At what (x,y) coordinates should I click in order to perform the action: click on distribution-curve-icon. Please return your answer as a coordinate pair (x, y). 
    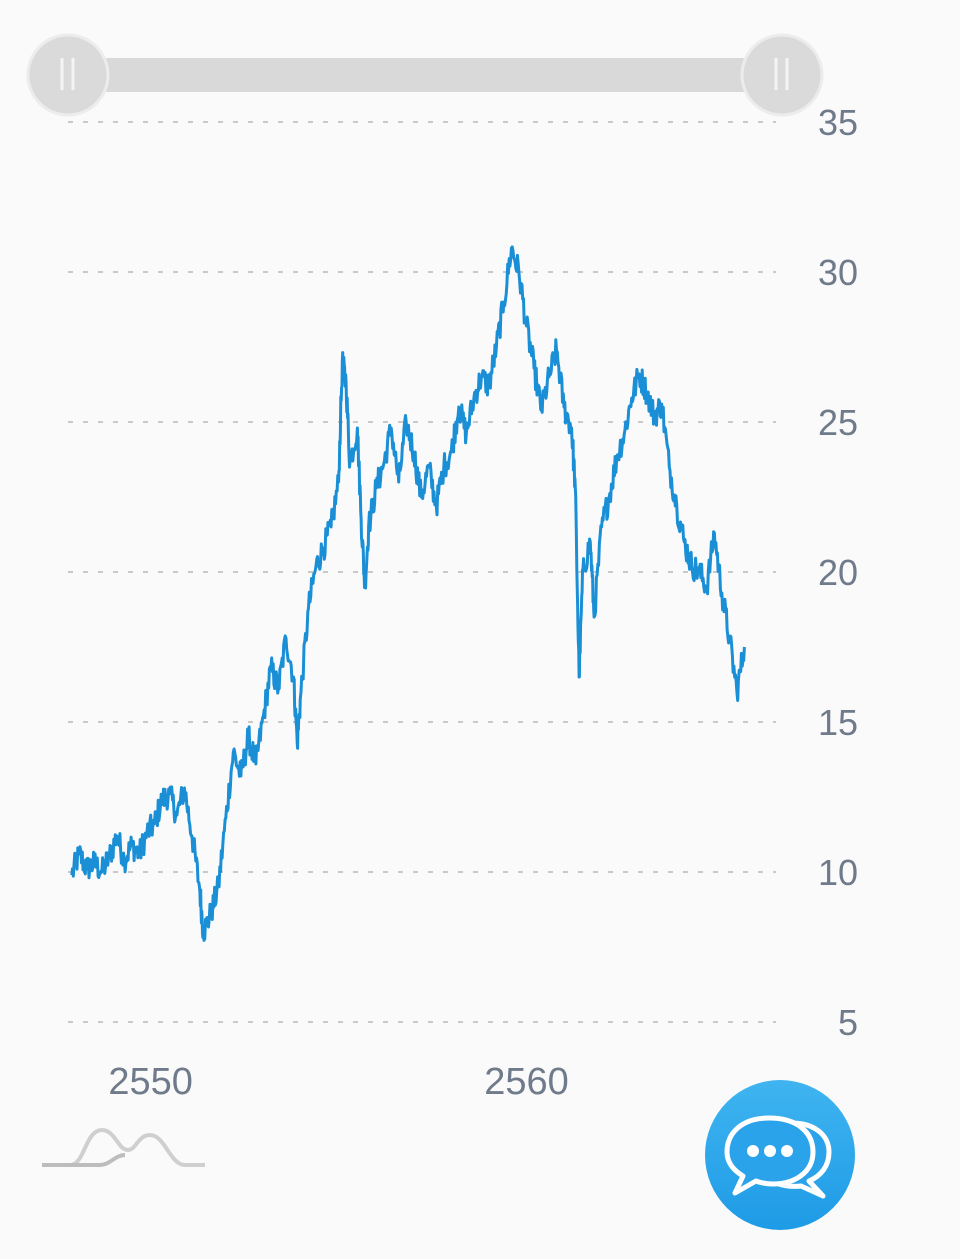
    Looking at the image, I should click on (125, 1152).